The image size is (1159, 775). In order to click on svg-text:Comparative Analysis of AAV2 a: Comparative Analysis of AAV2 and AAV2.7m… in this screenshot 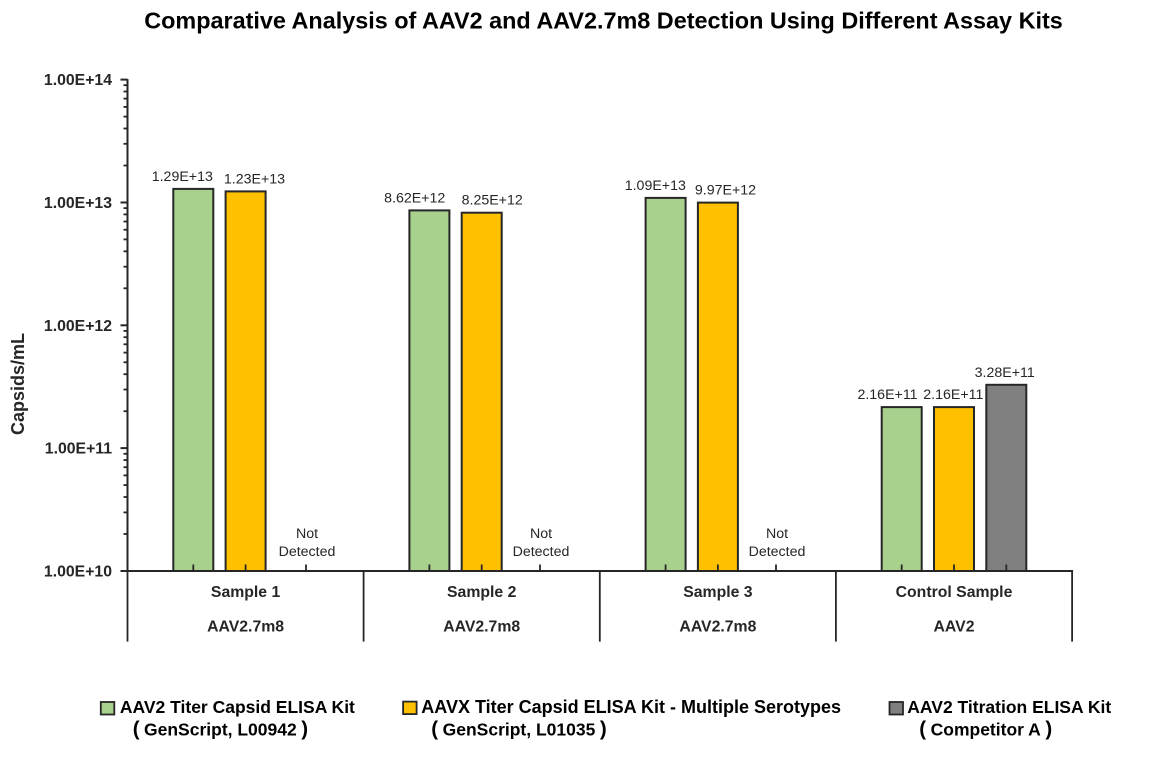, I will do `click(603, 21)`.